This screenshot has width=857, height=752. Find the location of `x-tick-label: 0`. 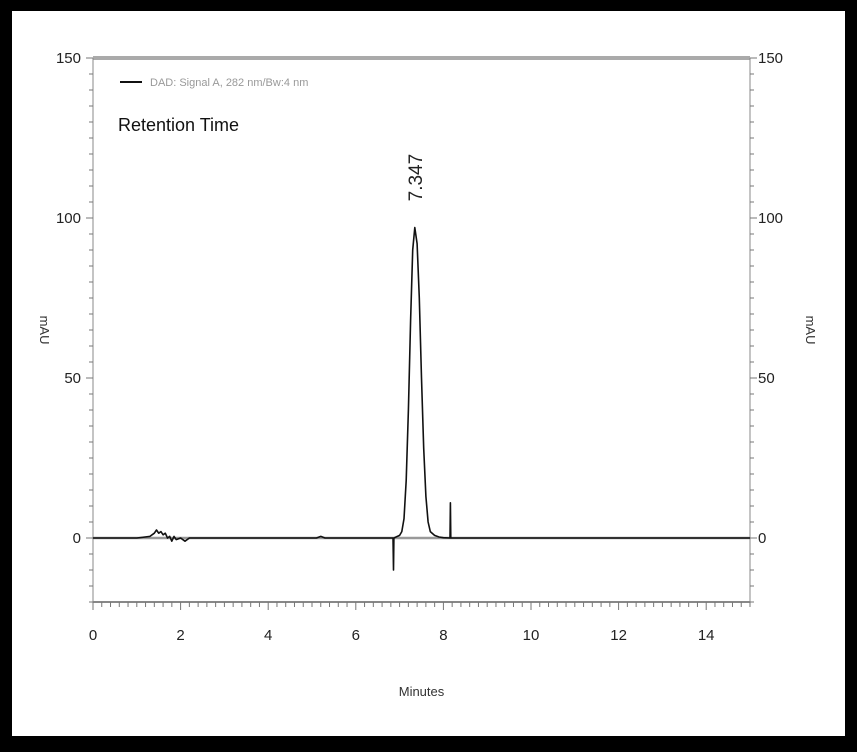

x-tick-label: 0 is located at coordinates (93, 635).